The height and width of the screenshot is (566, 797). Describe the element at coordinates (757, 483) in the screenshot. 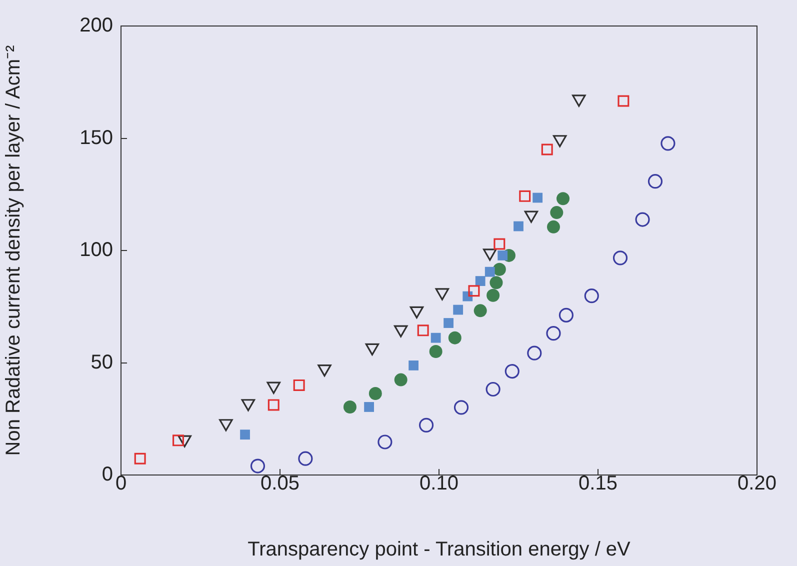

I see `x-tick-label: 0.20` at that location.